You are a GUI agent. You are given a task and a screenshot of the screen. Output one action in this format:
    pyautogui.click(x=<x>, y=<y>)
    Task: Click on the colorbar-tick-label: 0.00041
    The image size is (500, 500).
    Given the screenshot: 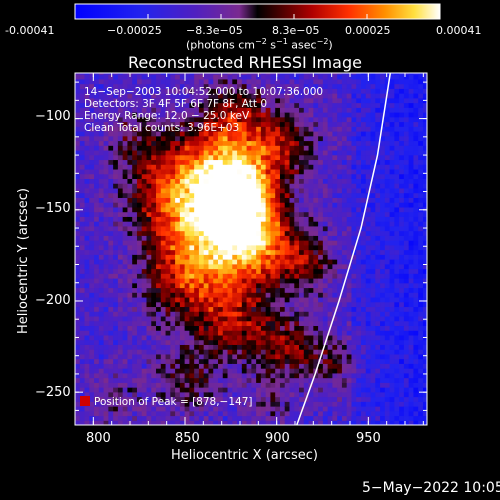 What is the action you would take?
    pyautogui.click(x=459, y=30)
    